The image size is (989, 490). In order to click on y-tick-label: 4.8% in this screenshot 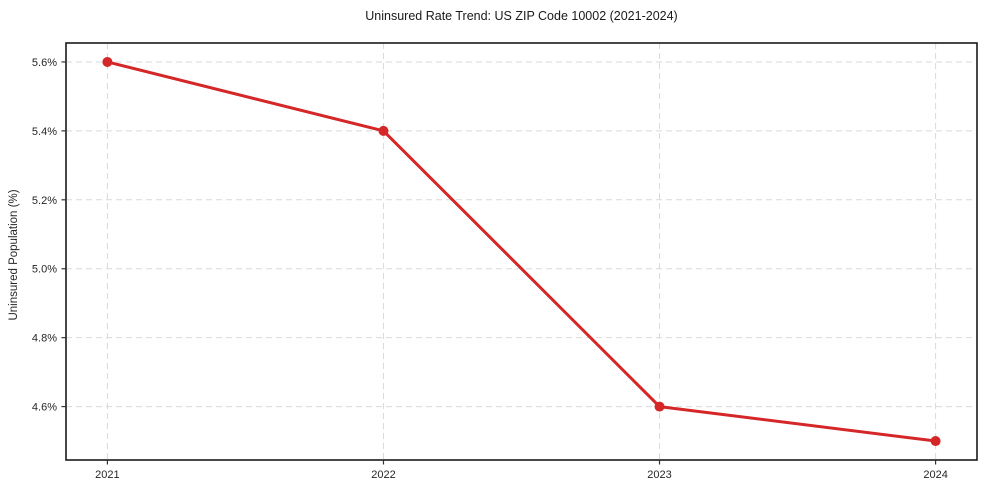, I will do `click(44, 339)`.